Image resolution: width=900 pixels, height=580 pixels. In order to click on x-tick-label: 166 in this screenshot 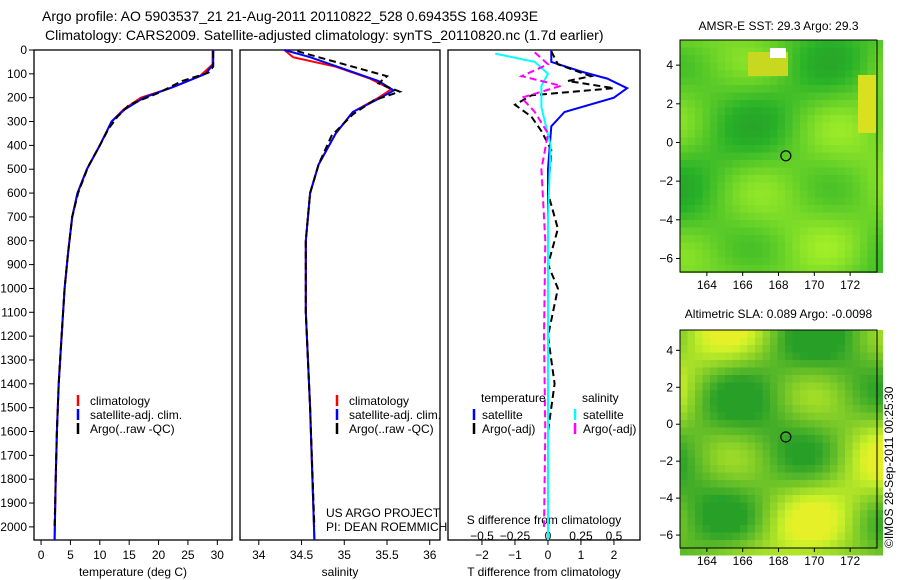, I will do `click(743, 285)`.